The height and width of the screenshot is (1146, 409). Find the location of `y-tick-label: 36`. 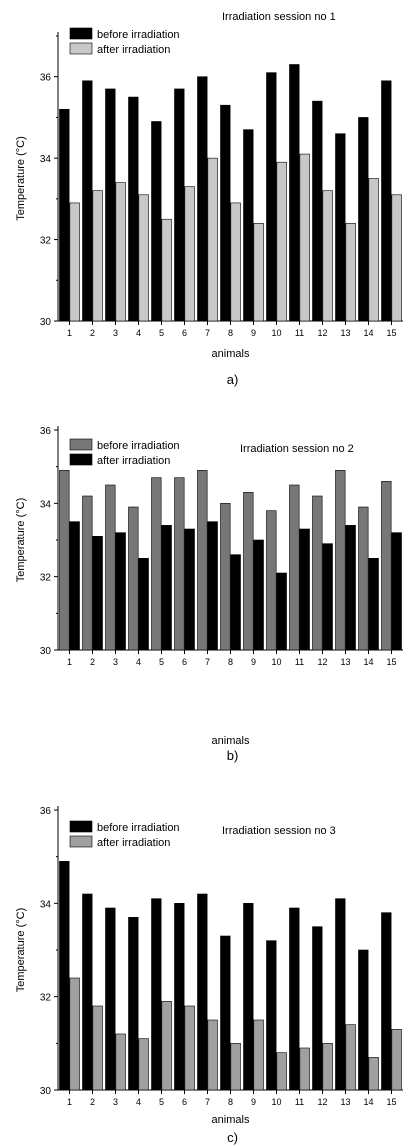

y-tick-label: 36 is located at coordinates (46, 811).